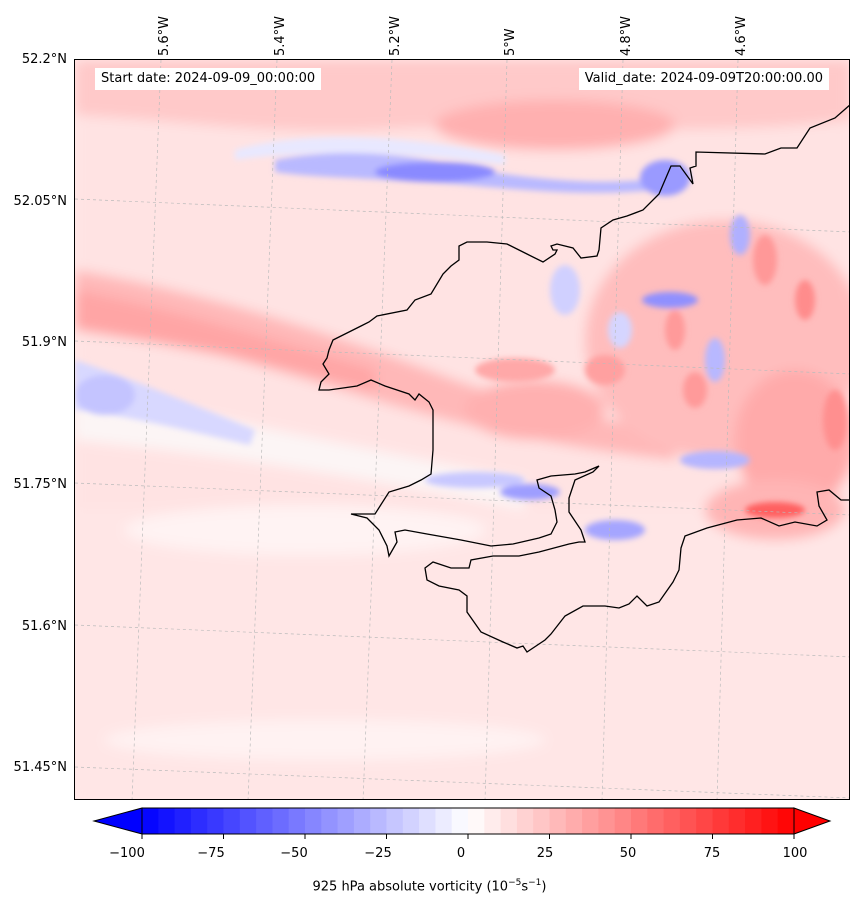 This screenshot has height=908, width=859. I want to click on colorbar-tick-label: −25, so click(378, 853).